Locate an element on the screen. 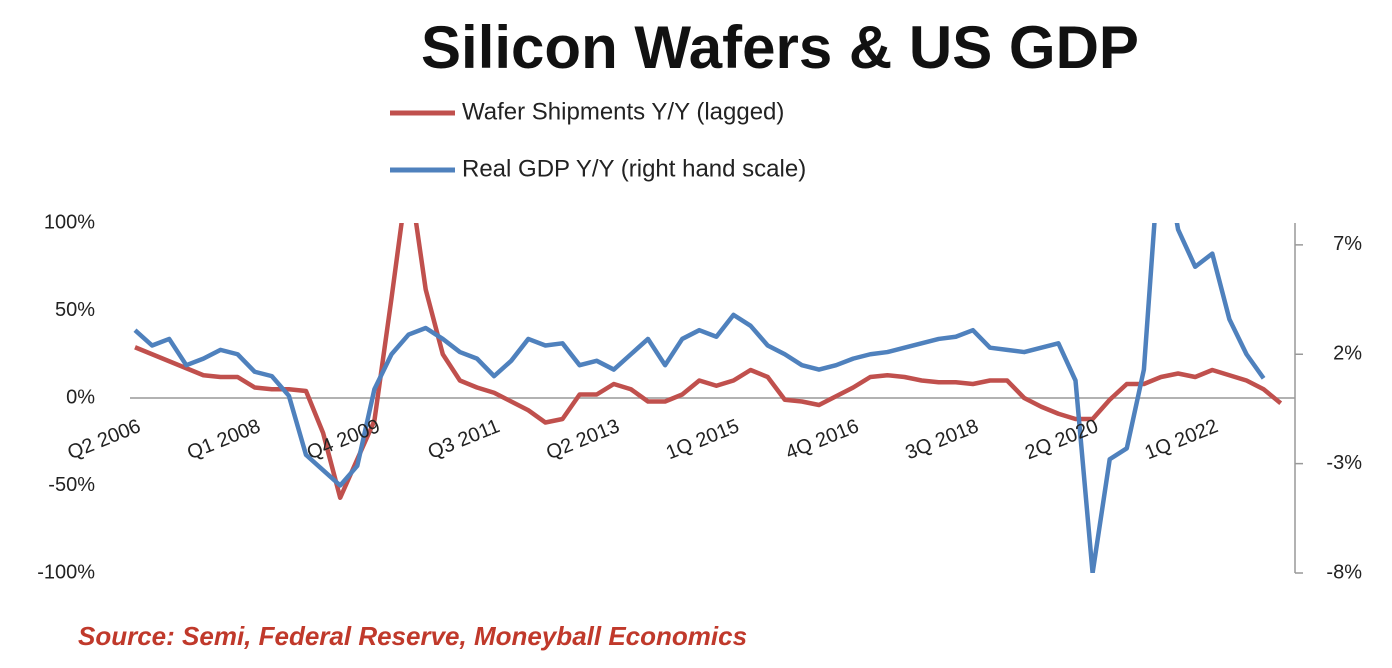 The height and width of the screenshot is (668, 1392). x-tick-label: Q2 2006 is located at coordinates (103, 439).